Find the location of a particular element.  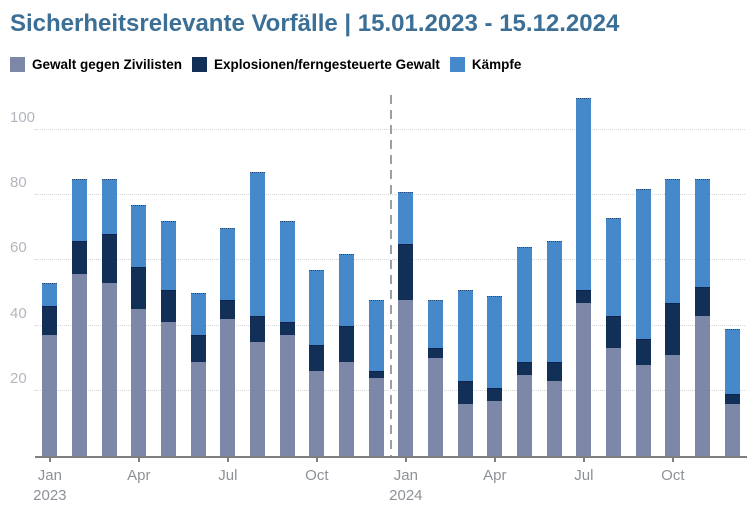

bar-stack-jan-2023 is located at coordinates (50, 369).